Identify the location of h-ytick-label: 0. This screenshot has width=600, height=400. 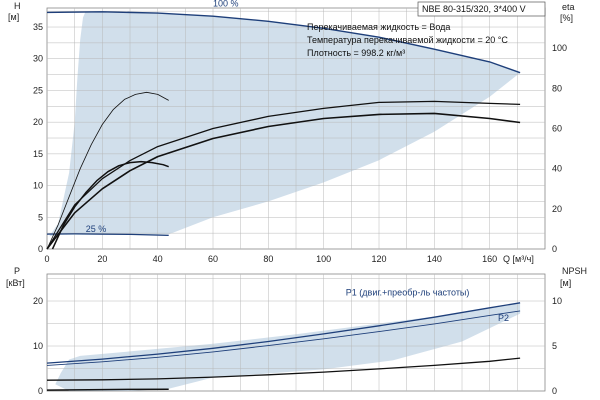
(40, 249).